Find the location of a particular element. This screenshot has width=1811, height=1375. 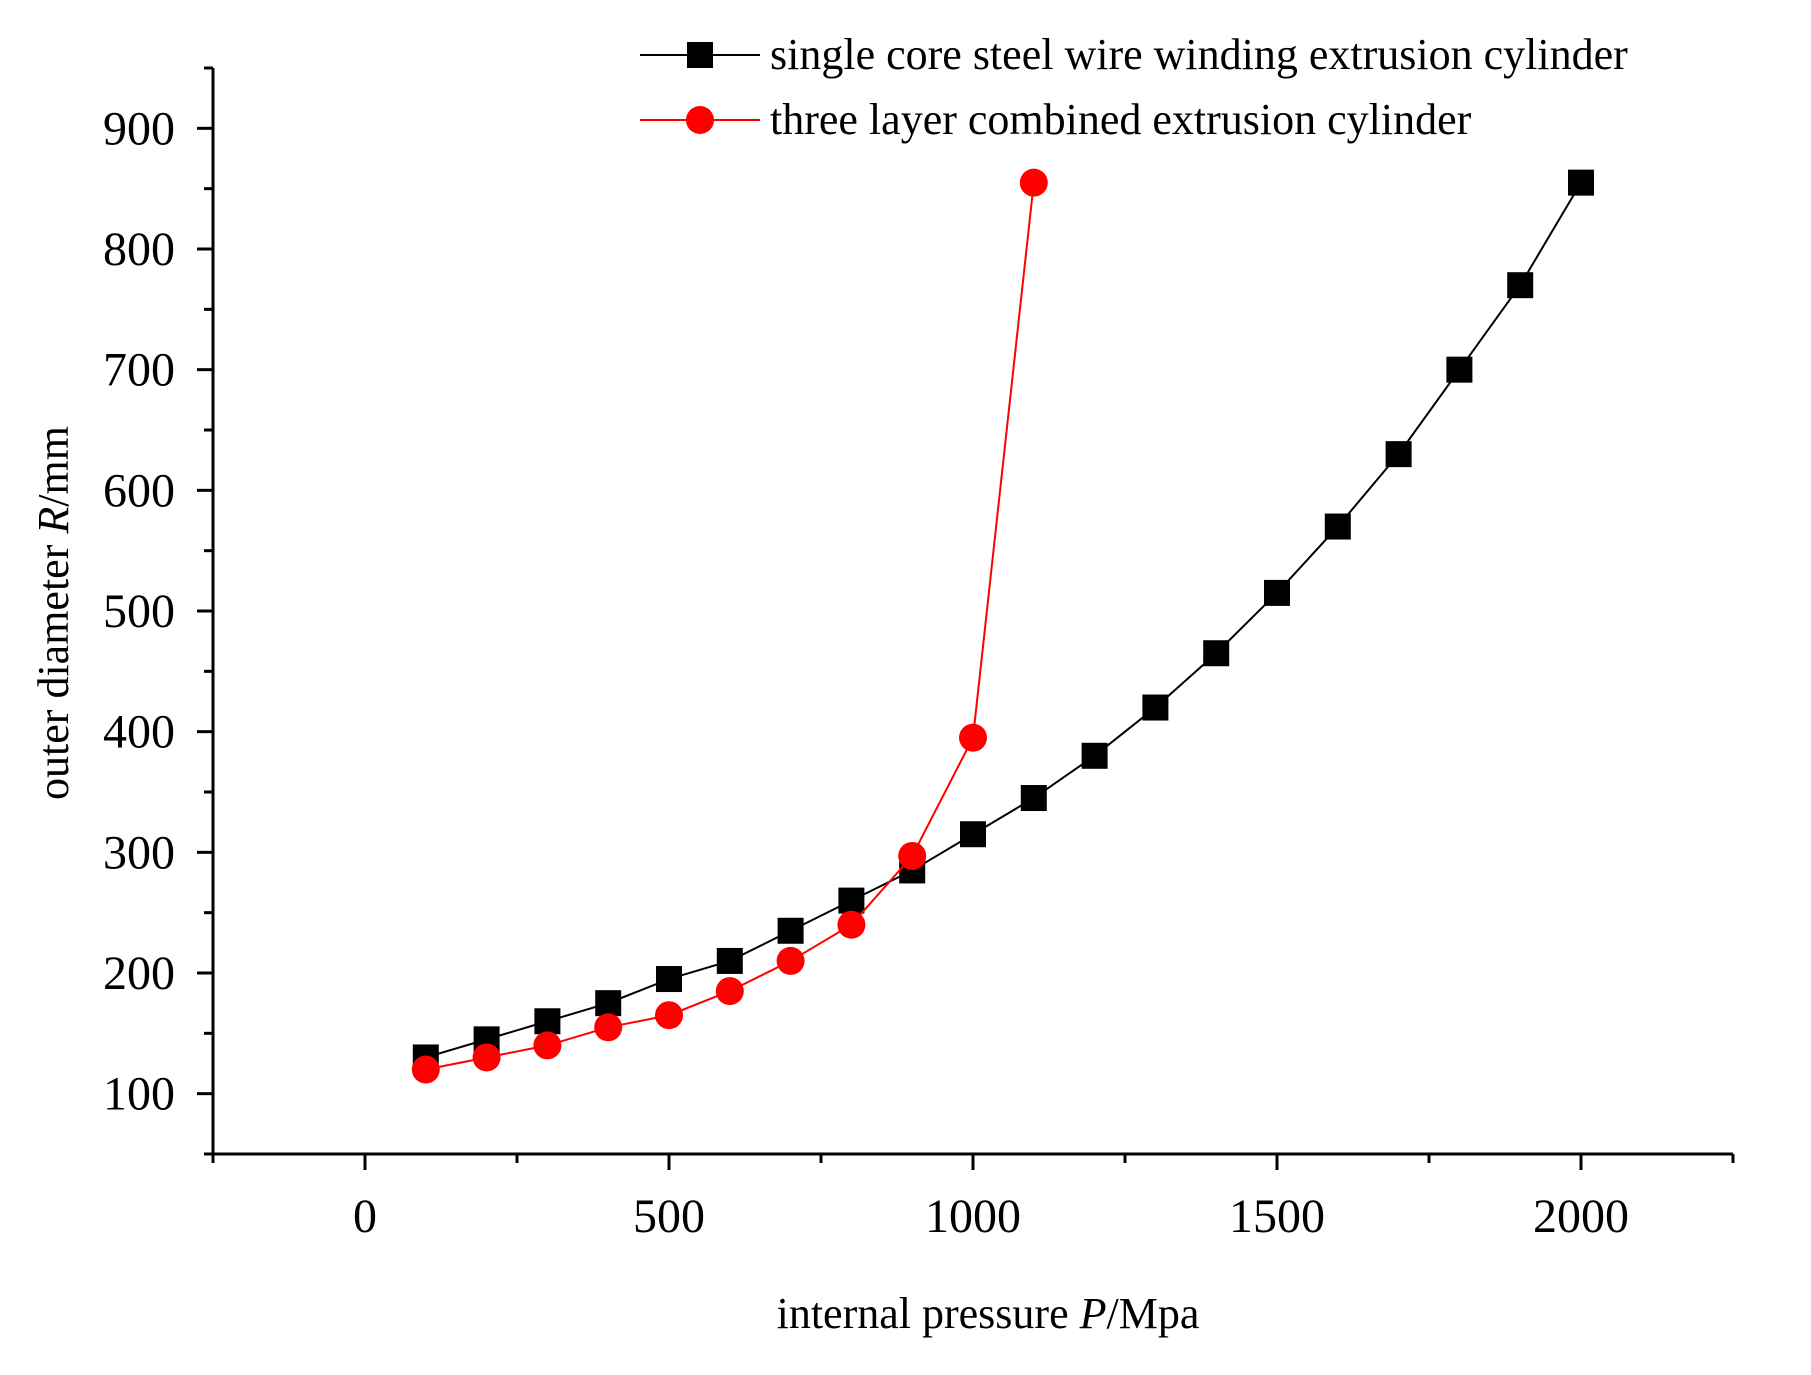

x-tick-label: 1000 is located at coordinates (973, 1216).